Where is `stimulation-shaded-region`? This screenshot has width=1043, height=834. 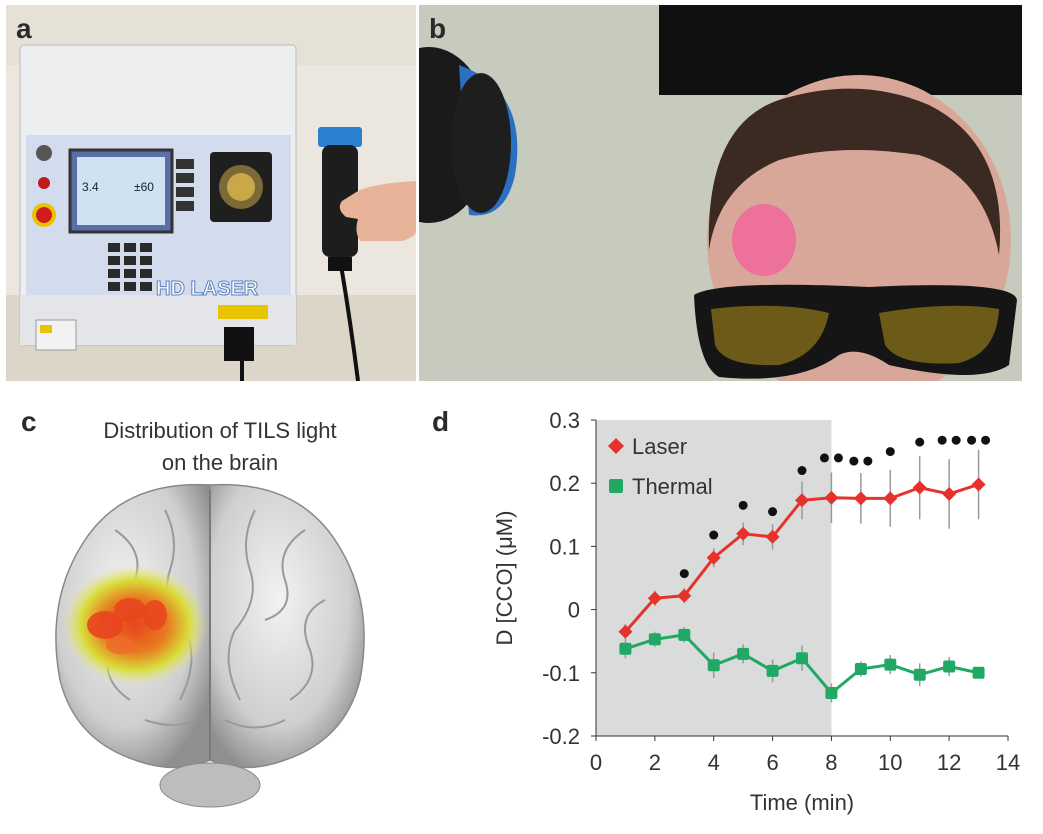 stimulation-shaded-region is located at coordinates (714, 578).